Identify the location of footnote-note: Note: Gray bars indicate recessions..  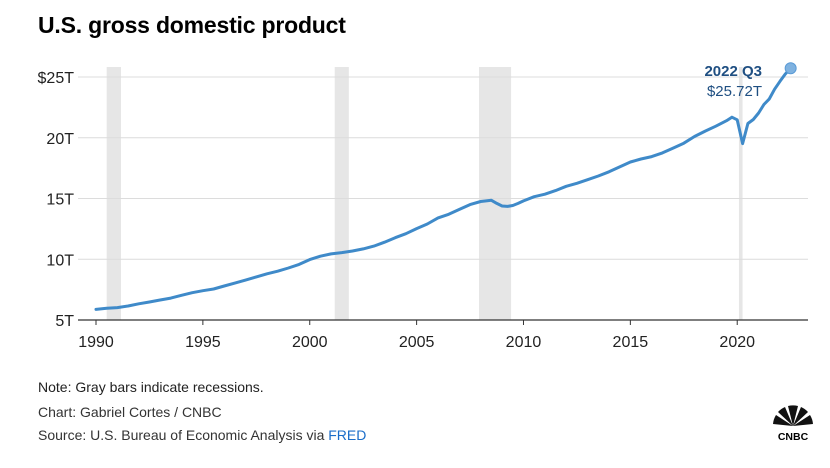
(151, 387).